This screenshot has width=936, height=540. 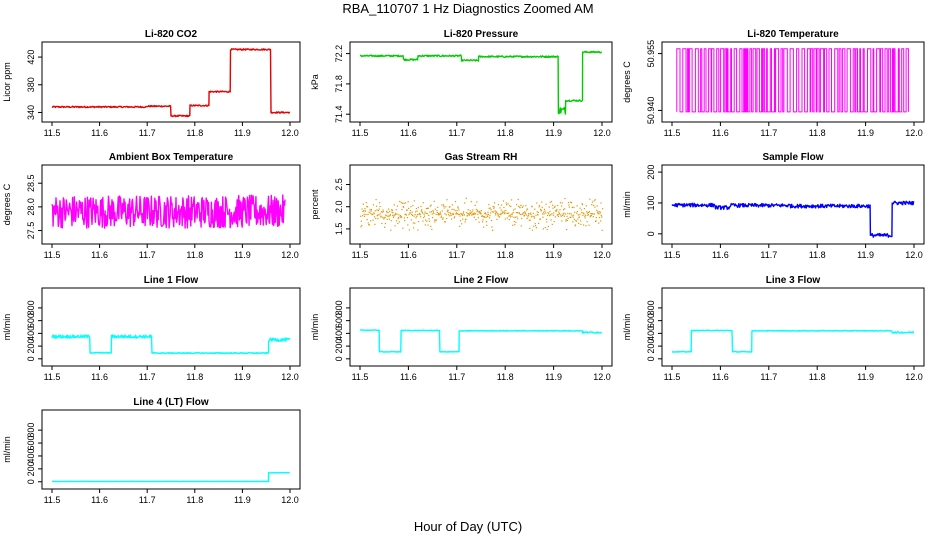 What do you see at coordinates (339, 346) in the screenshot?
I see `y-tick-label: 200` at bounding box center [339, 346].